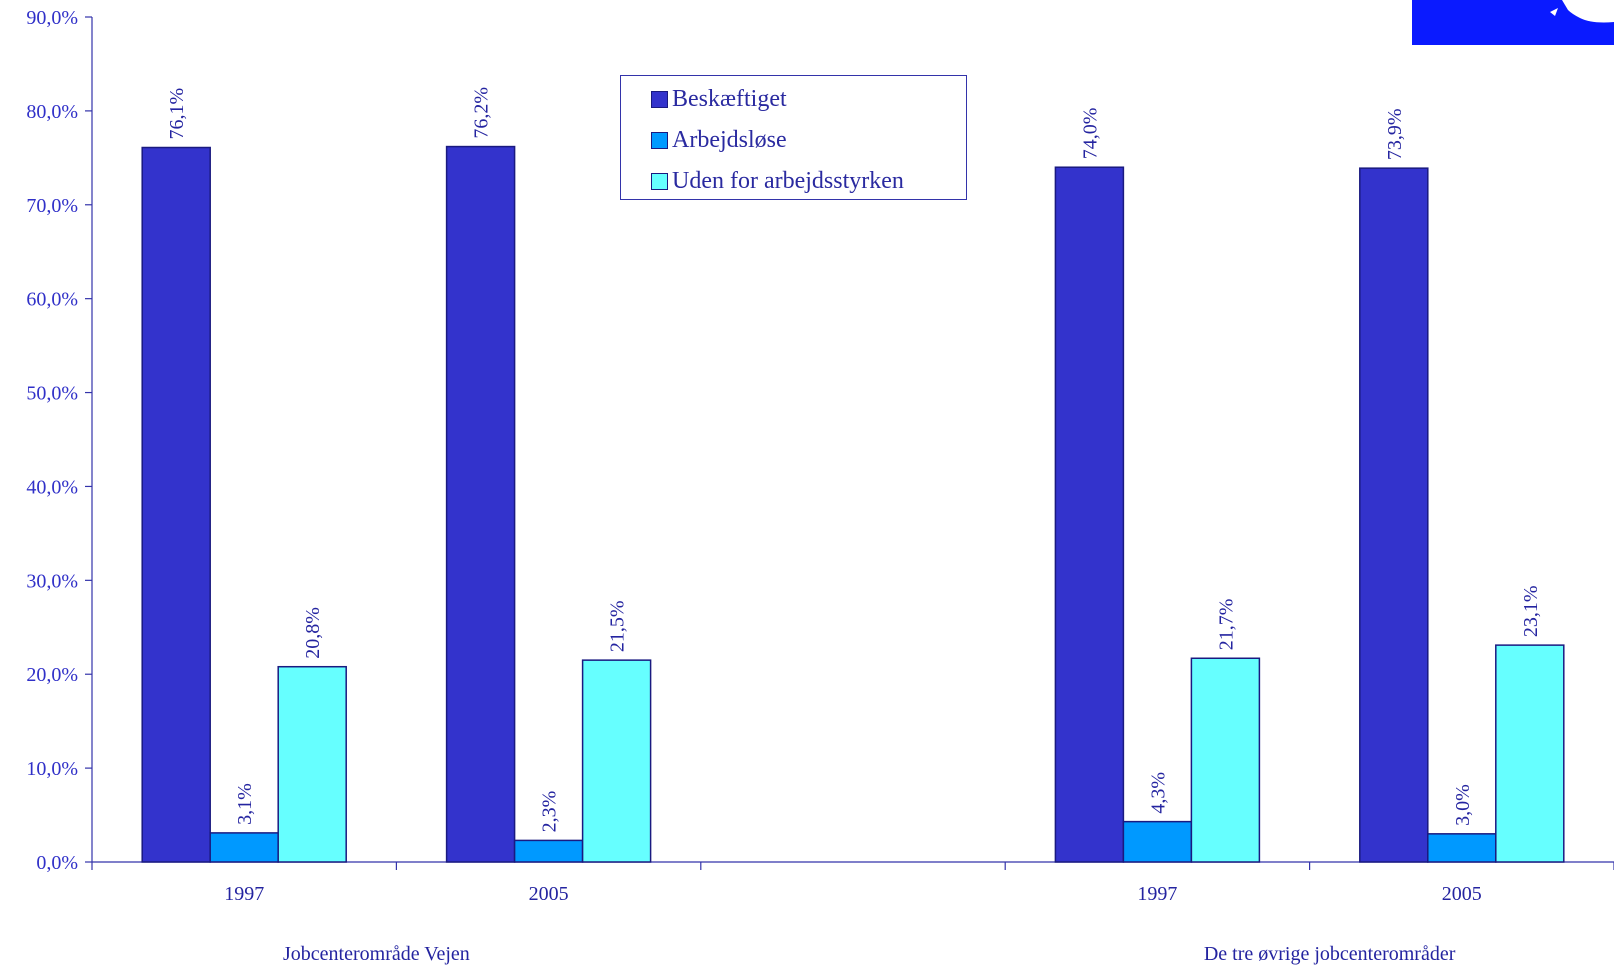  Describe the element at coordinates (1582, 11) in the screenshot. I see `logo-shape-icon` at that location.